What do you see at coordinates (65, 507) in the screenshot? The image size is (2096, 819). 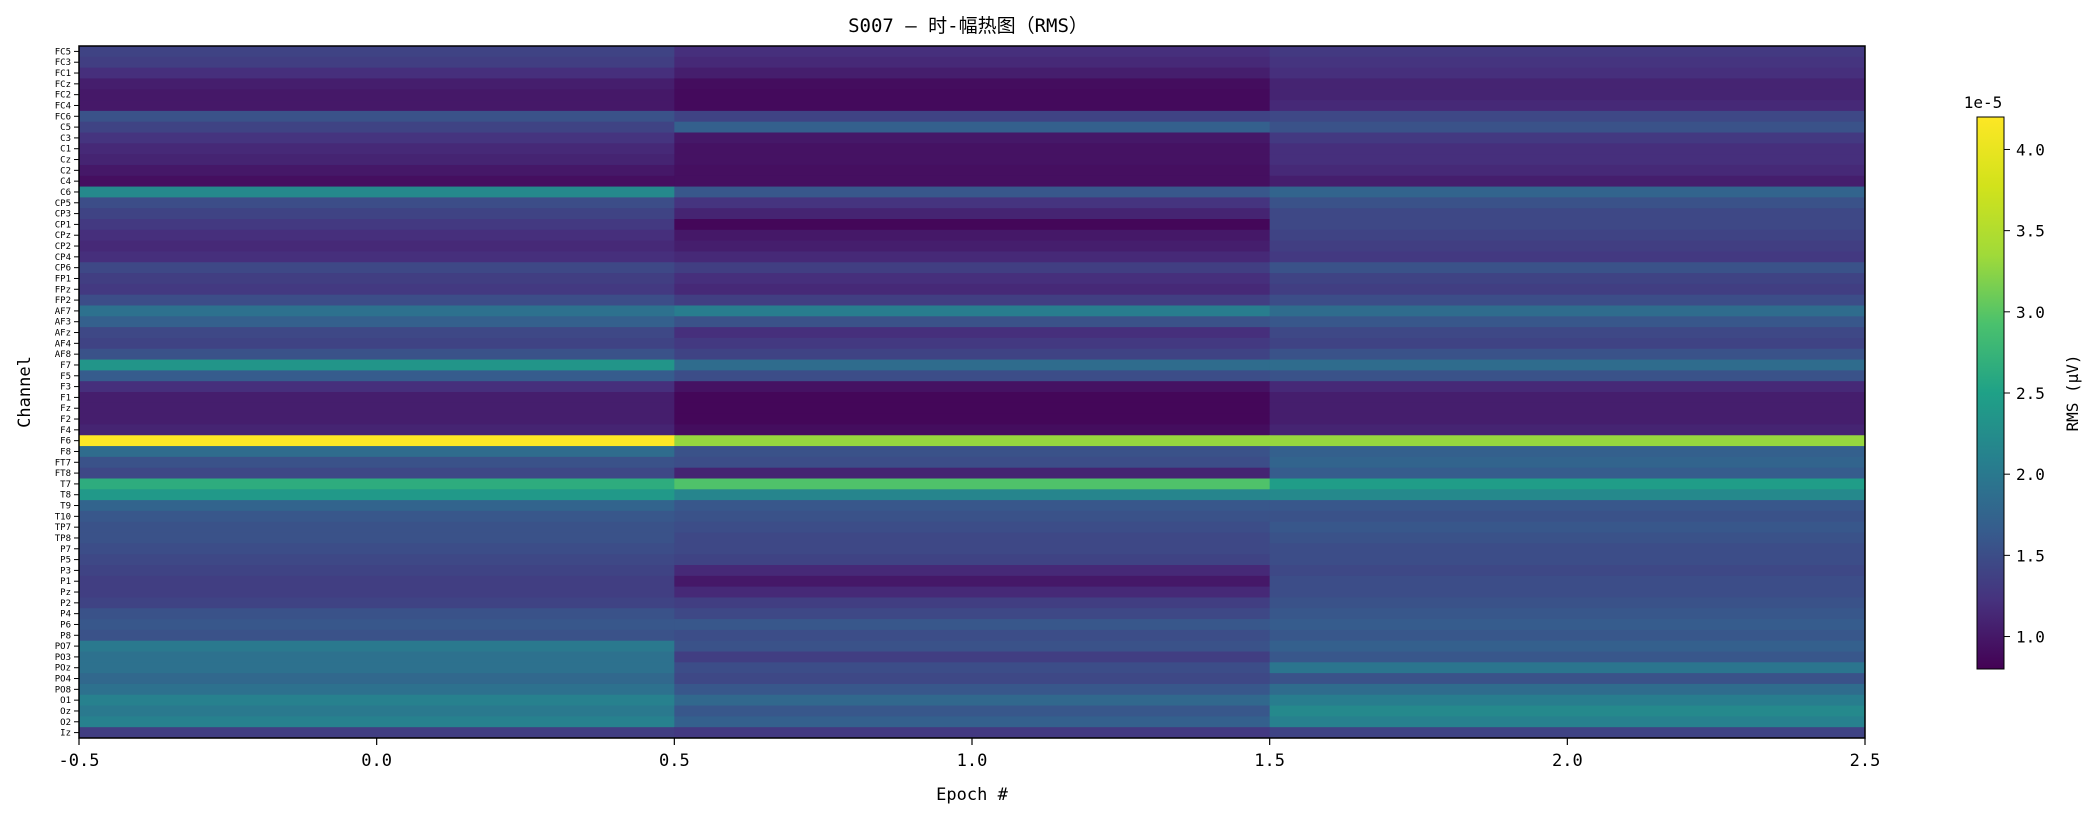 I see `channel-tick-label: T9` at bounding box center [65, 507].